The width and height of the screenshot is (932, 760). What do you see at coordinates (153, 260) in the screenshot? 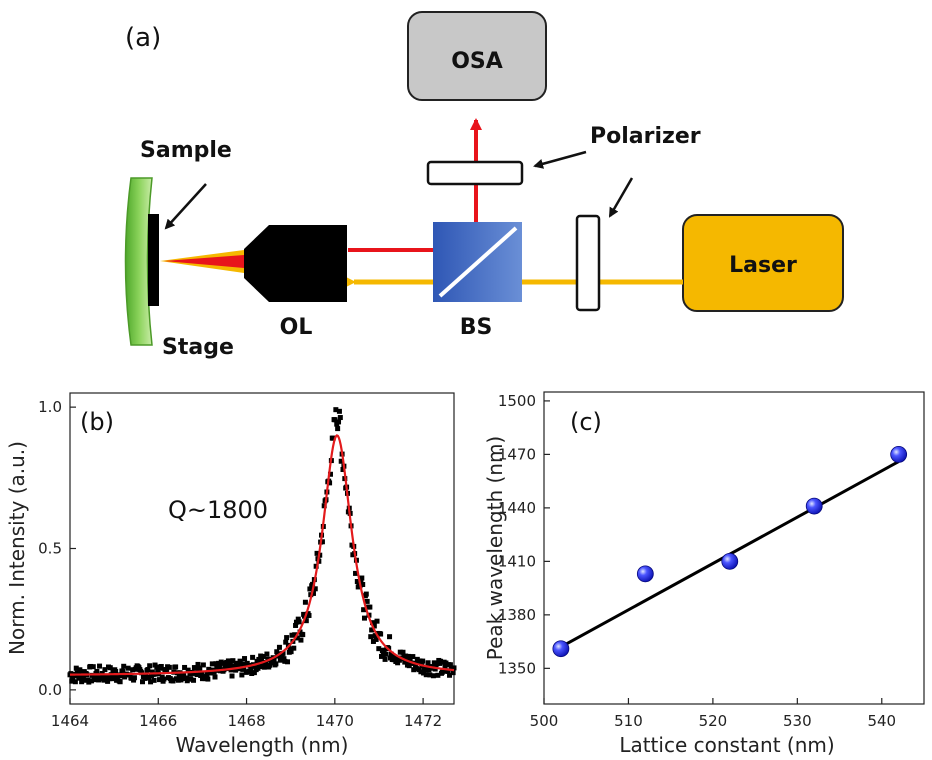
I see `sample` at bounding box center [153, 260].